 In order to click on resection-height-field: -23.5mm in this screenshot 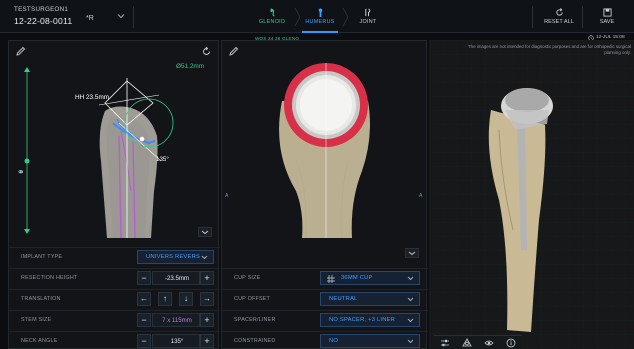, I will do `click(176, 278)`.